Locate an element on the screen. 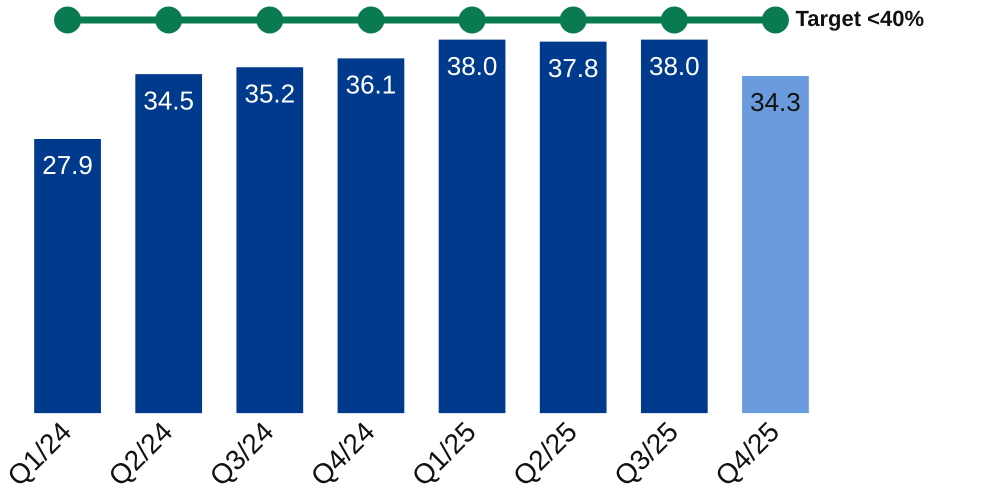 Image resolution: width=986 pixels, height=497 pixels. data-label: 34.5 is located at coordinates (168, 100).